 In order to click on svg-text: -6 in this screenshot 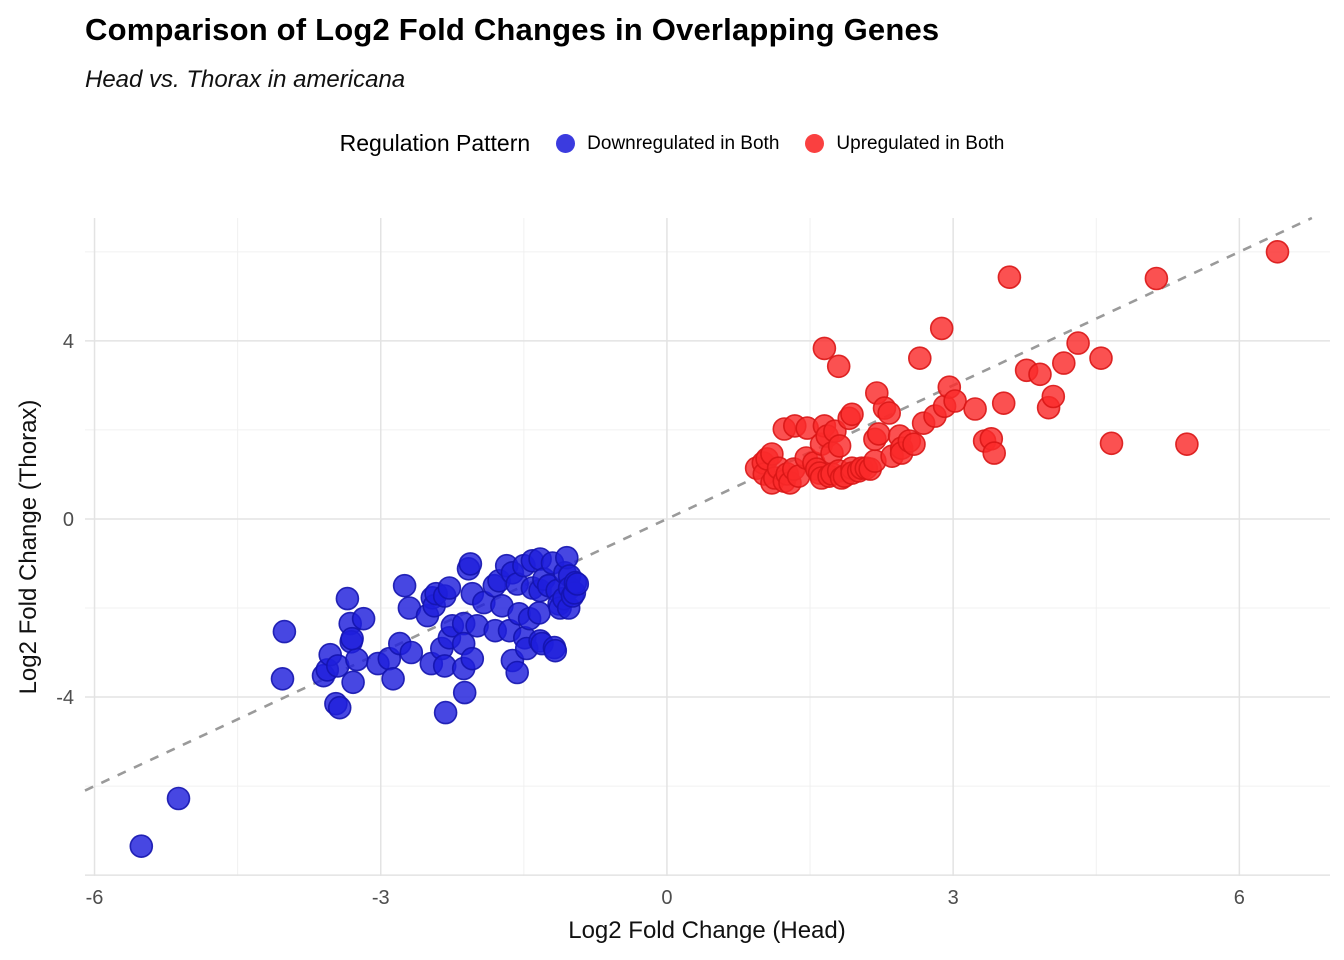, I will do `click(95, 898)`.